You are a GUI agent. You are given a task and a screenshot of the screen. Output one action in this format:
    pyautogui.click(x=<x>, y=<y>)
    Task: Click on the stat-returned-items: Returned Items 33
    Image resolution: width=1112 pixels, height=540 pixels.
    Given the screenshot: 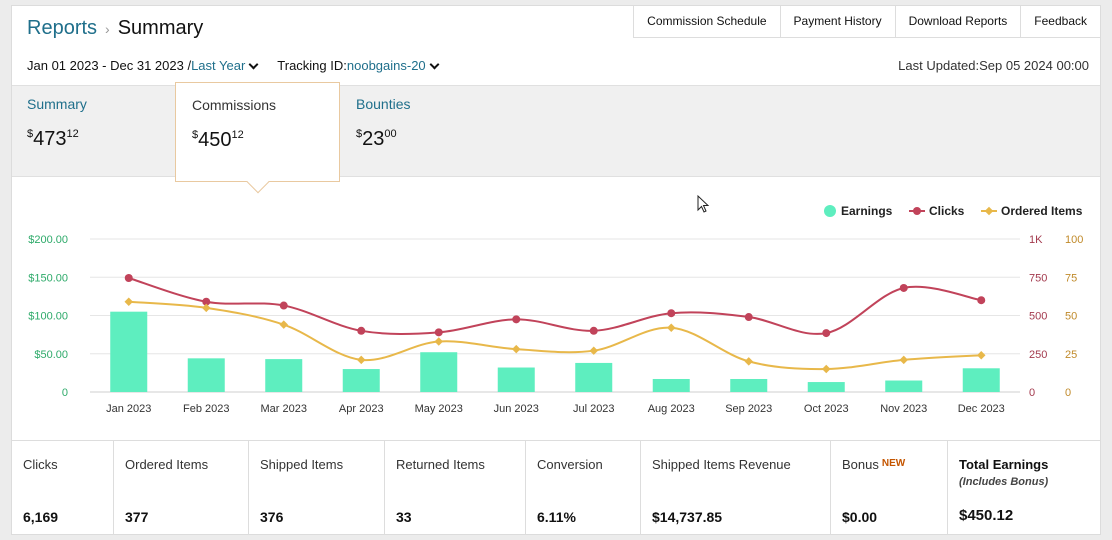 What is the action you would take?
    pyautogui.click(x=455, y=488)
    